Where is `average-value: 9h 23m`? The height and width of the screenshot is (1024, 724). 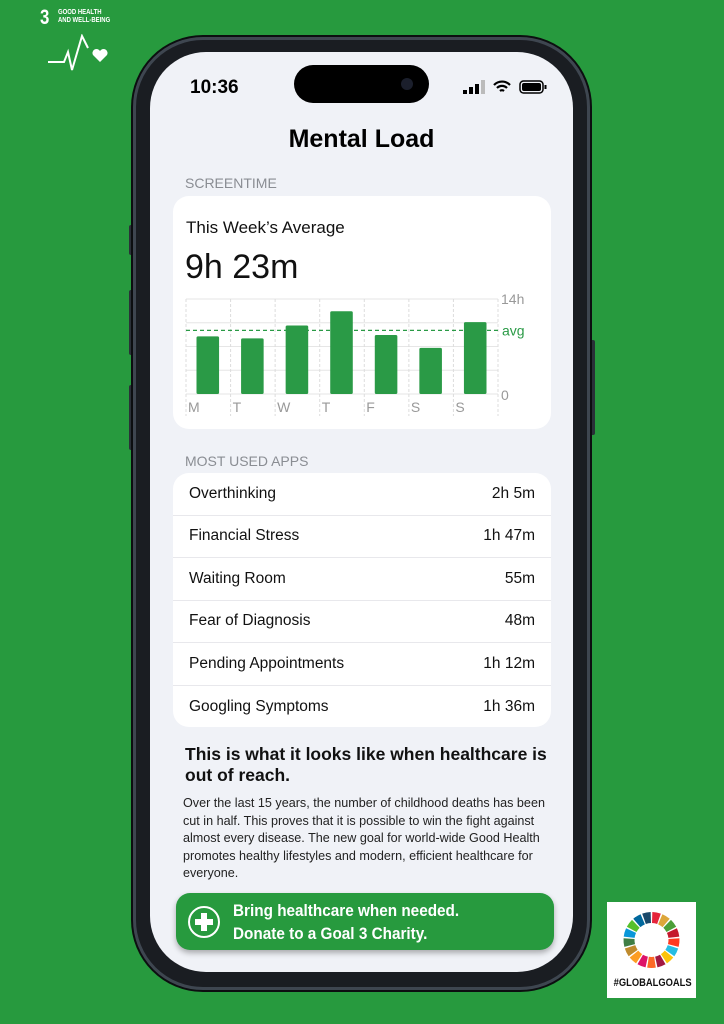
average-value: 9h 23m is located at coordinates (242, 267).